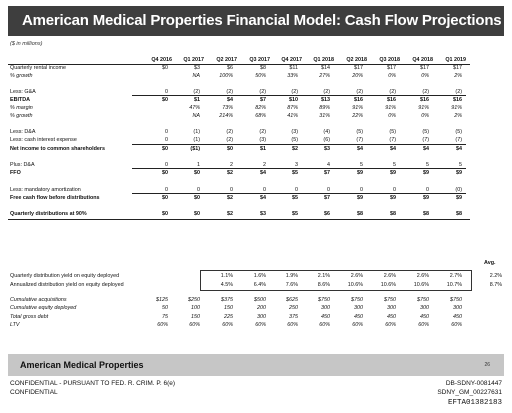  I want to click on table-cell: $16, so click(457, 100).